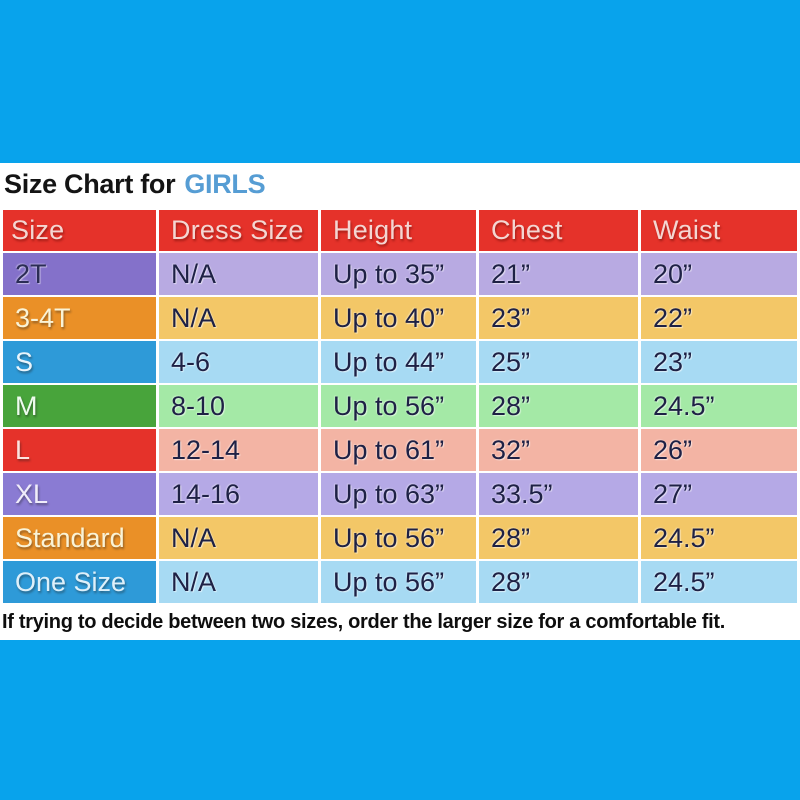 Image resolution: width=800 pixels, height=800 pixels. Describe the element at coordinates (719, 230) in the screenshot. I see `column-header-waist: Waist` at that location.